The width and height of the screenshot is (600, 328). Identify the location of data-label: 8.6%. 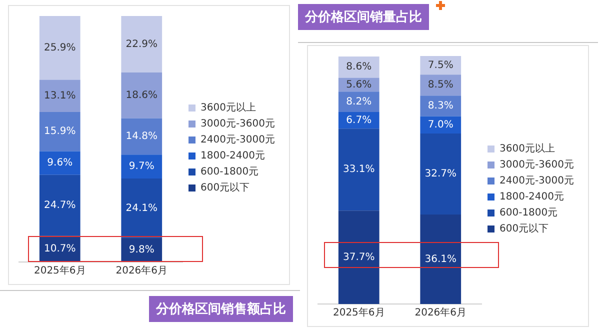
(359, 67).